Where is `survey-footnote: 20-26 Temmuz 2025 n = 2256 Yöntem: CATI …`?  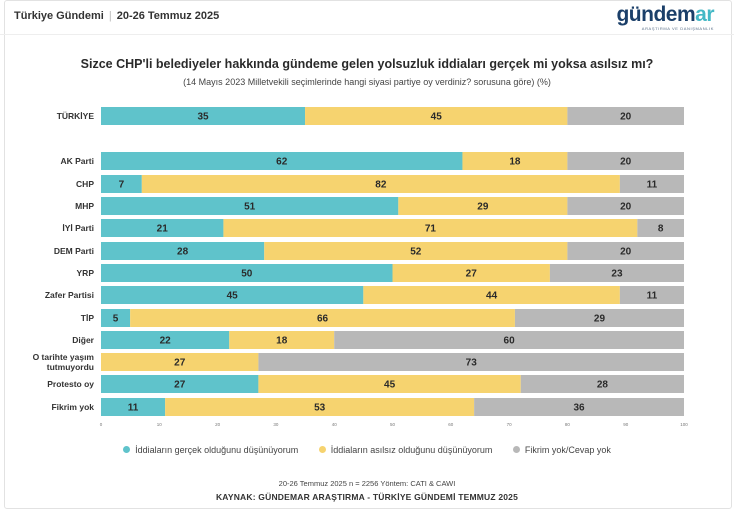
survey-footnote: 20-26 Temmuz 2025 n = 2256 Yöntem: CATI … is located at coordinates (367, 483).